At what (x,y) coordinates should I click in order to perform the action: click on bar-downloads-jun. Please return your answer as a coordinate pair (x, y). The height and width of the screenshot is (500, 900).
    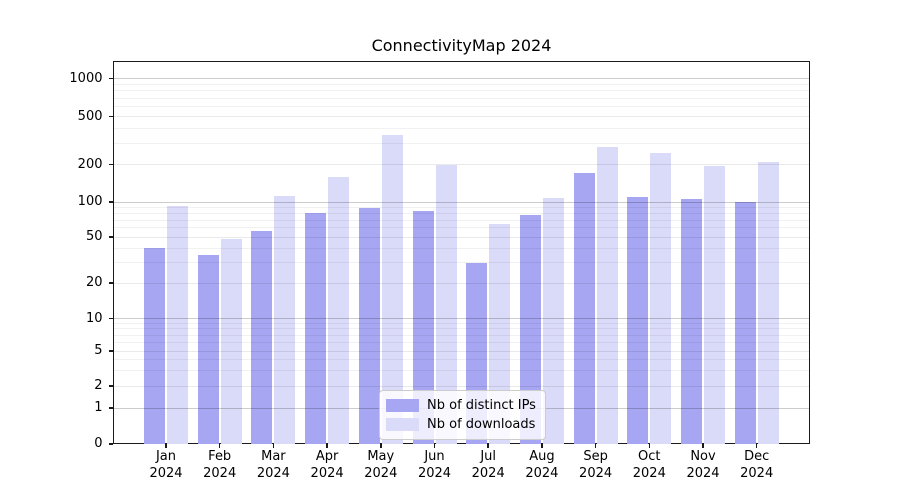
    Looking at the image, I should click on (446, 304).